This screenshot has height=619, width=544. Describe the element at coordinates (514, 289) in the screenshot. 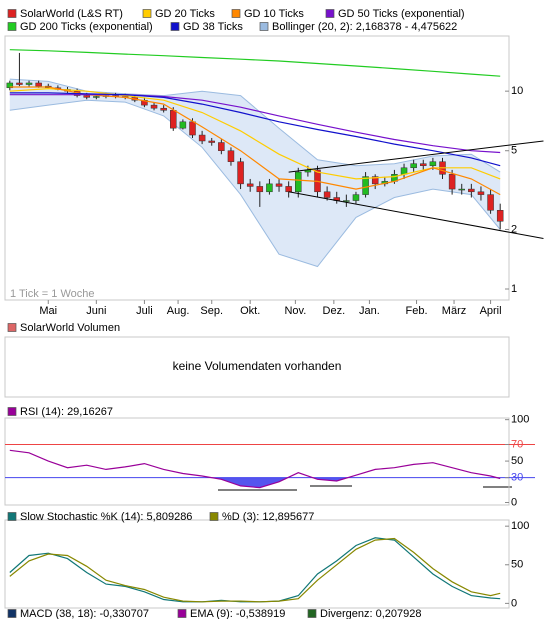

I see `y-tick-label: 1` at that location.